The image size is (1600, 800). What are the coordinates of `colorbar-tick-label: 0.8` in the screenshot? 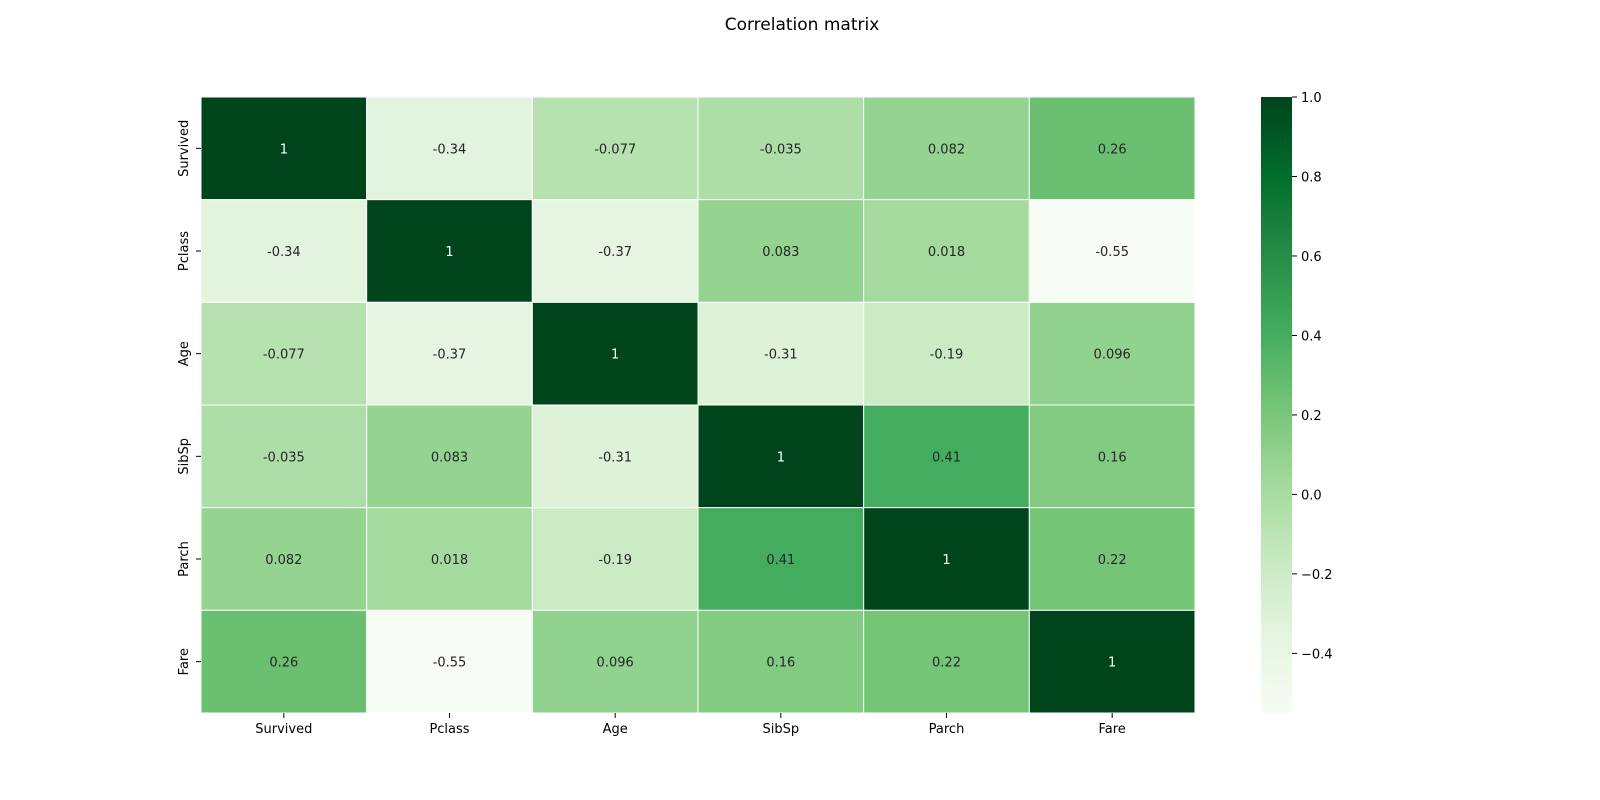 It's located at (1311, 177).